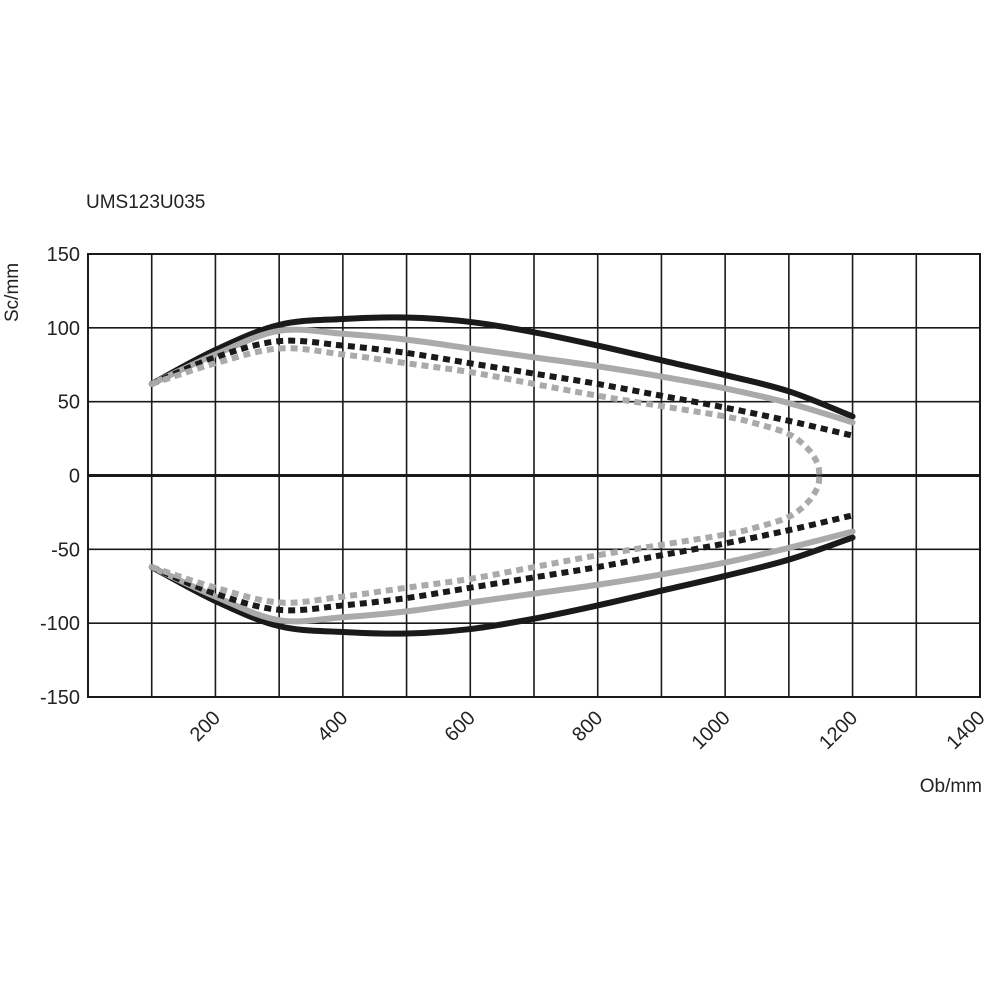  Describe the element at coordinates (60, 624) in the screenshot. I see `y-tick-label--100: -100` at that location.